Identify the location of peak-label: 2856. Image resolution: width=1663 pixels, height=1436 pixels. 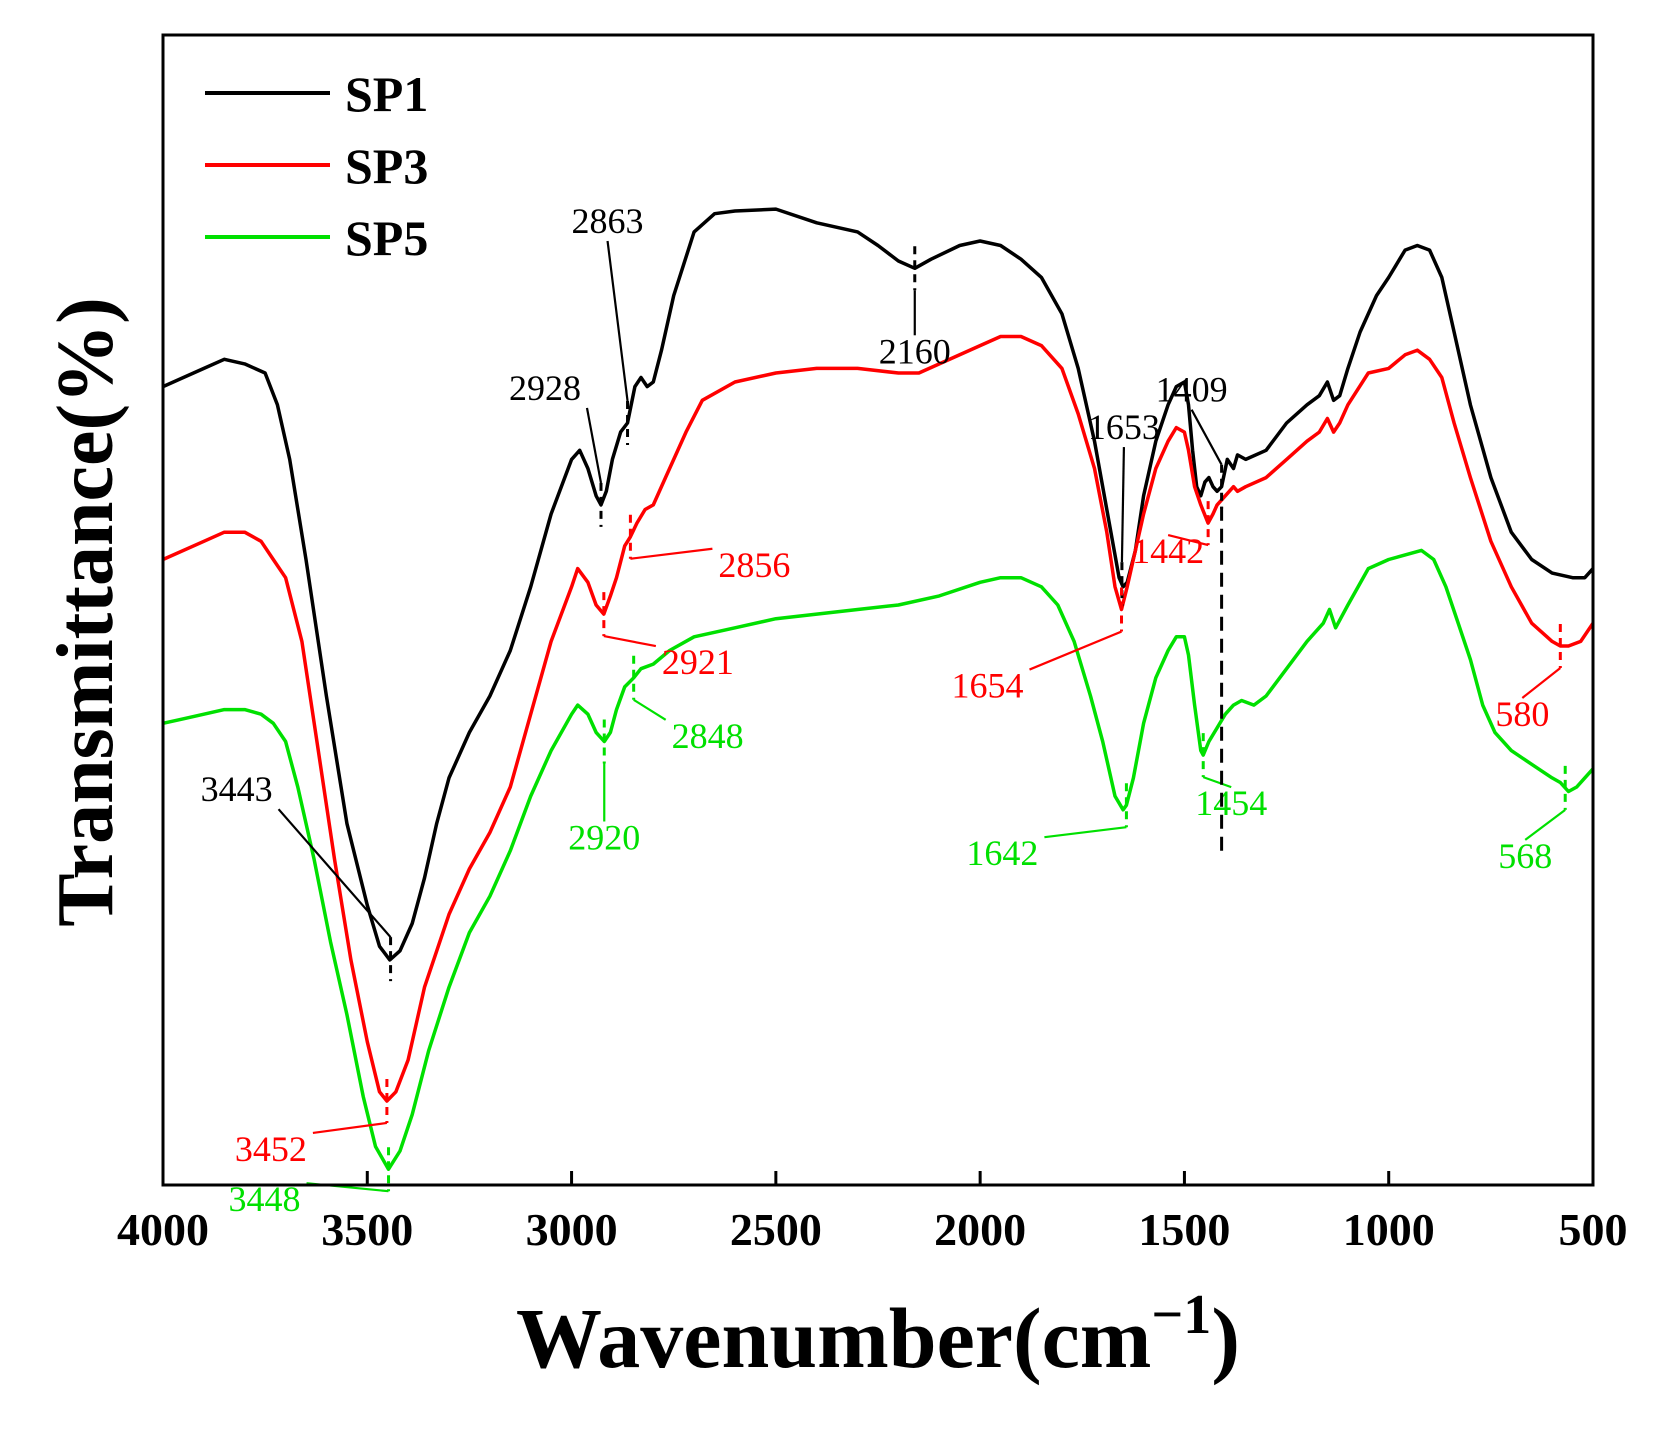
(754, 565).